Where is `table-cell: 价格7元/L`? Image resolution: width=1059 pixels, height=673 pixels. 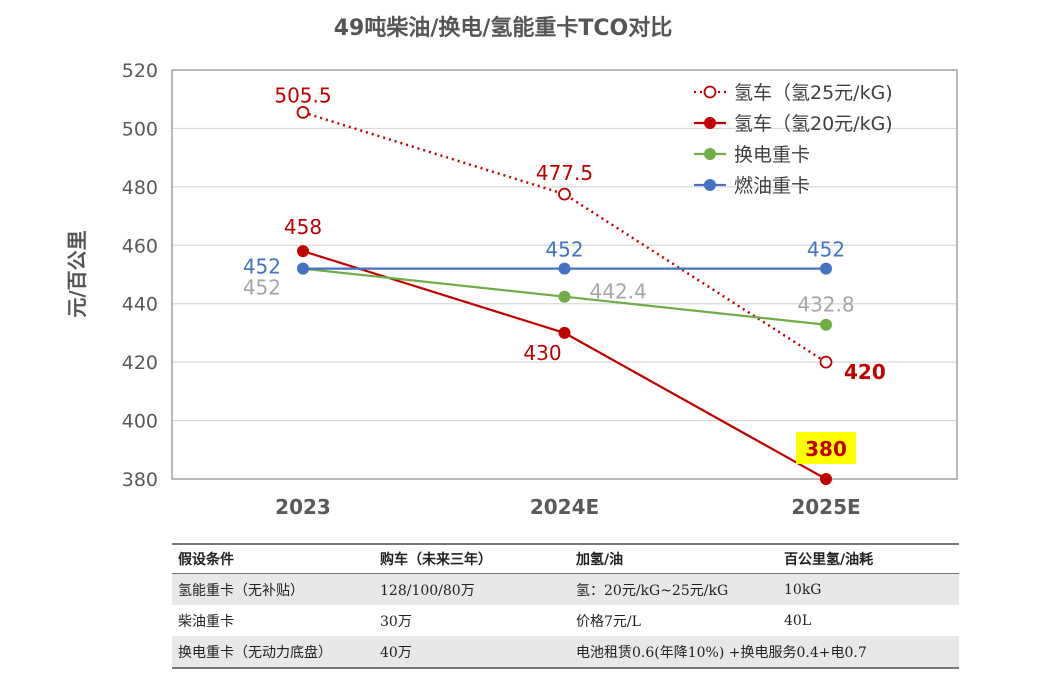
table-cell: 价格7元/L is located at coordinates (608, 621).